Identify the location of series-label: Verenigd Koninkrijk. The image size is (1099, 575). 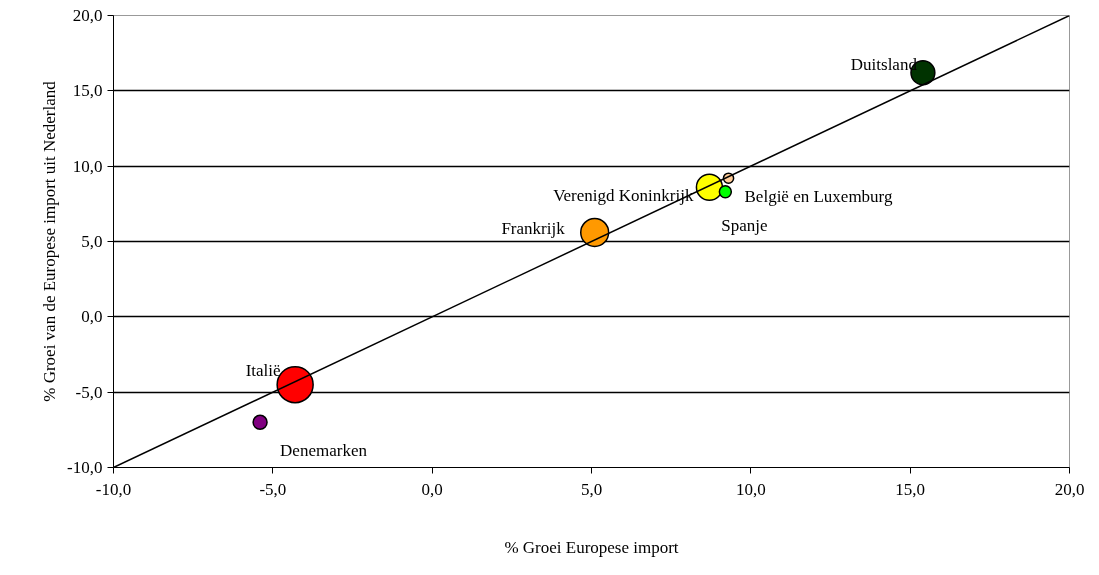
(623, 195).